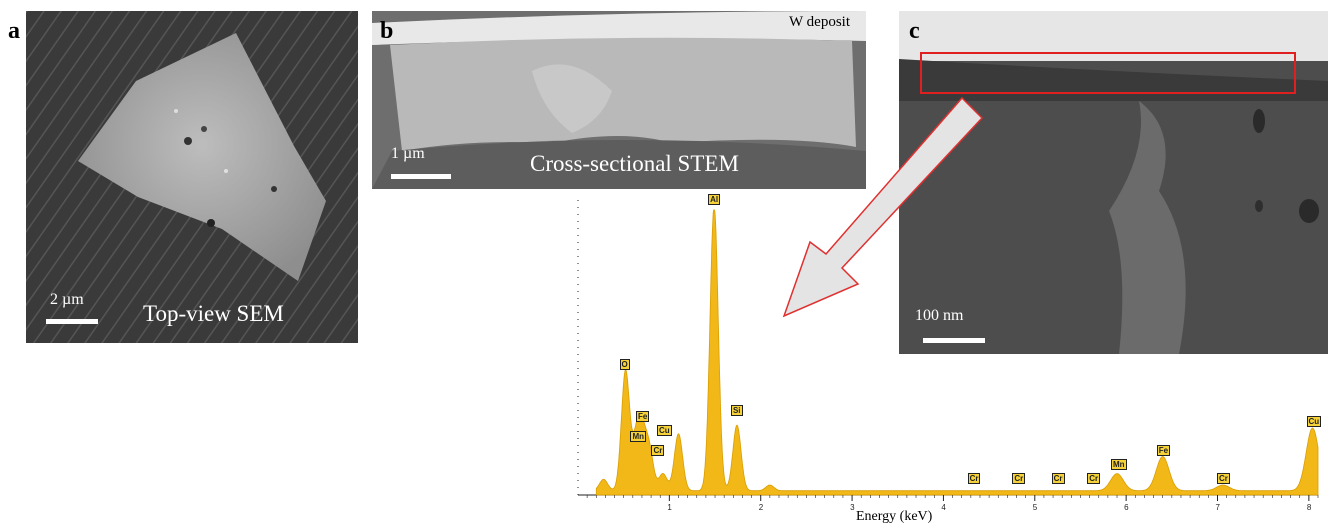 This screenshot has width=1328, height=529. What do you see at coordinates (714, 199) in the screenshot?
I see `peak-label: Al` at bounding box center [714, 199].